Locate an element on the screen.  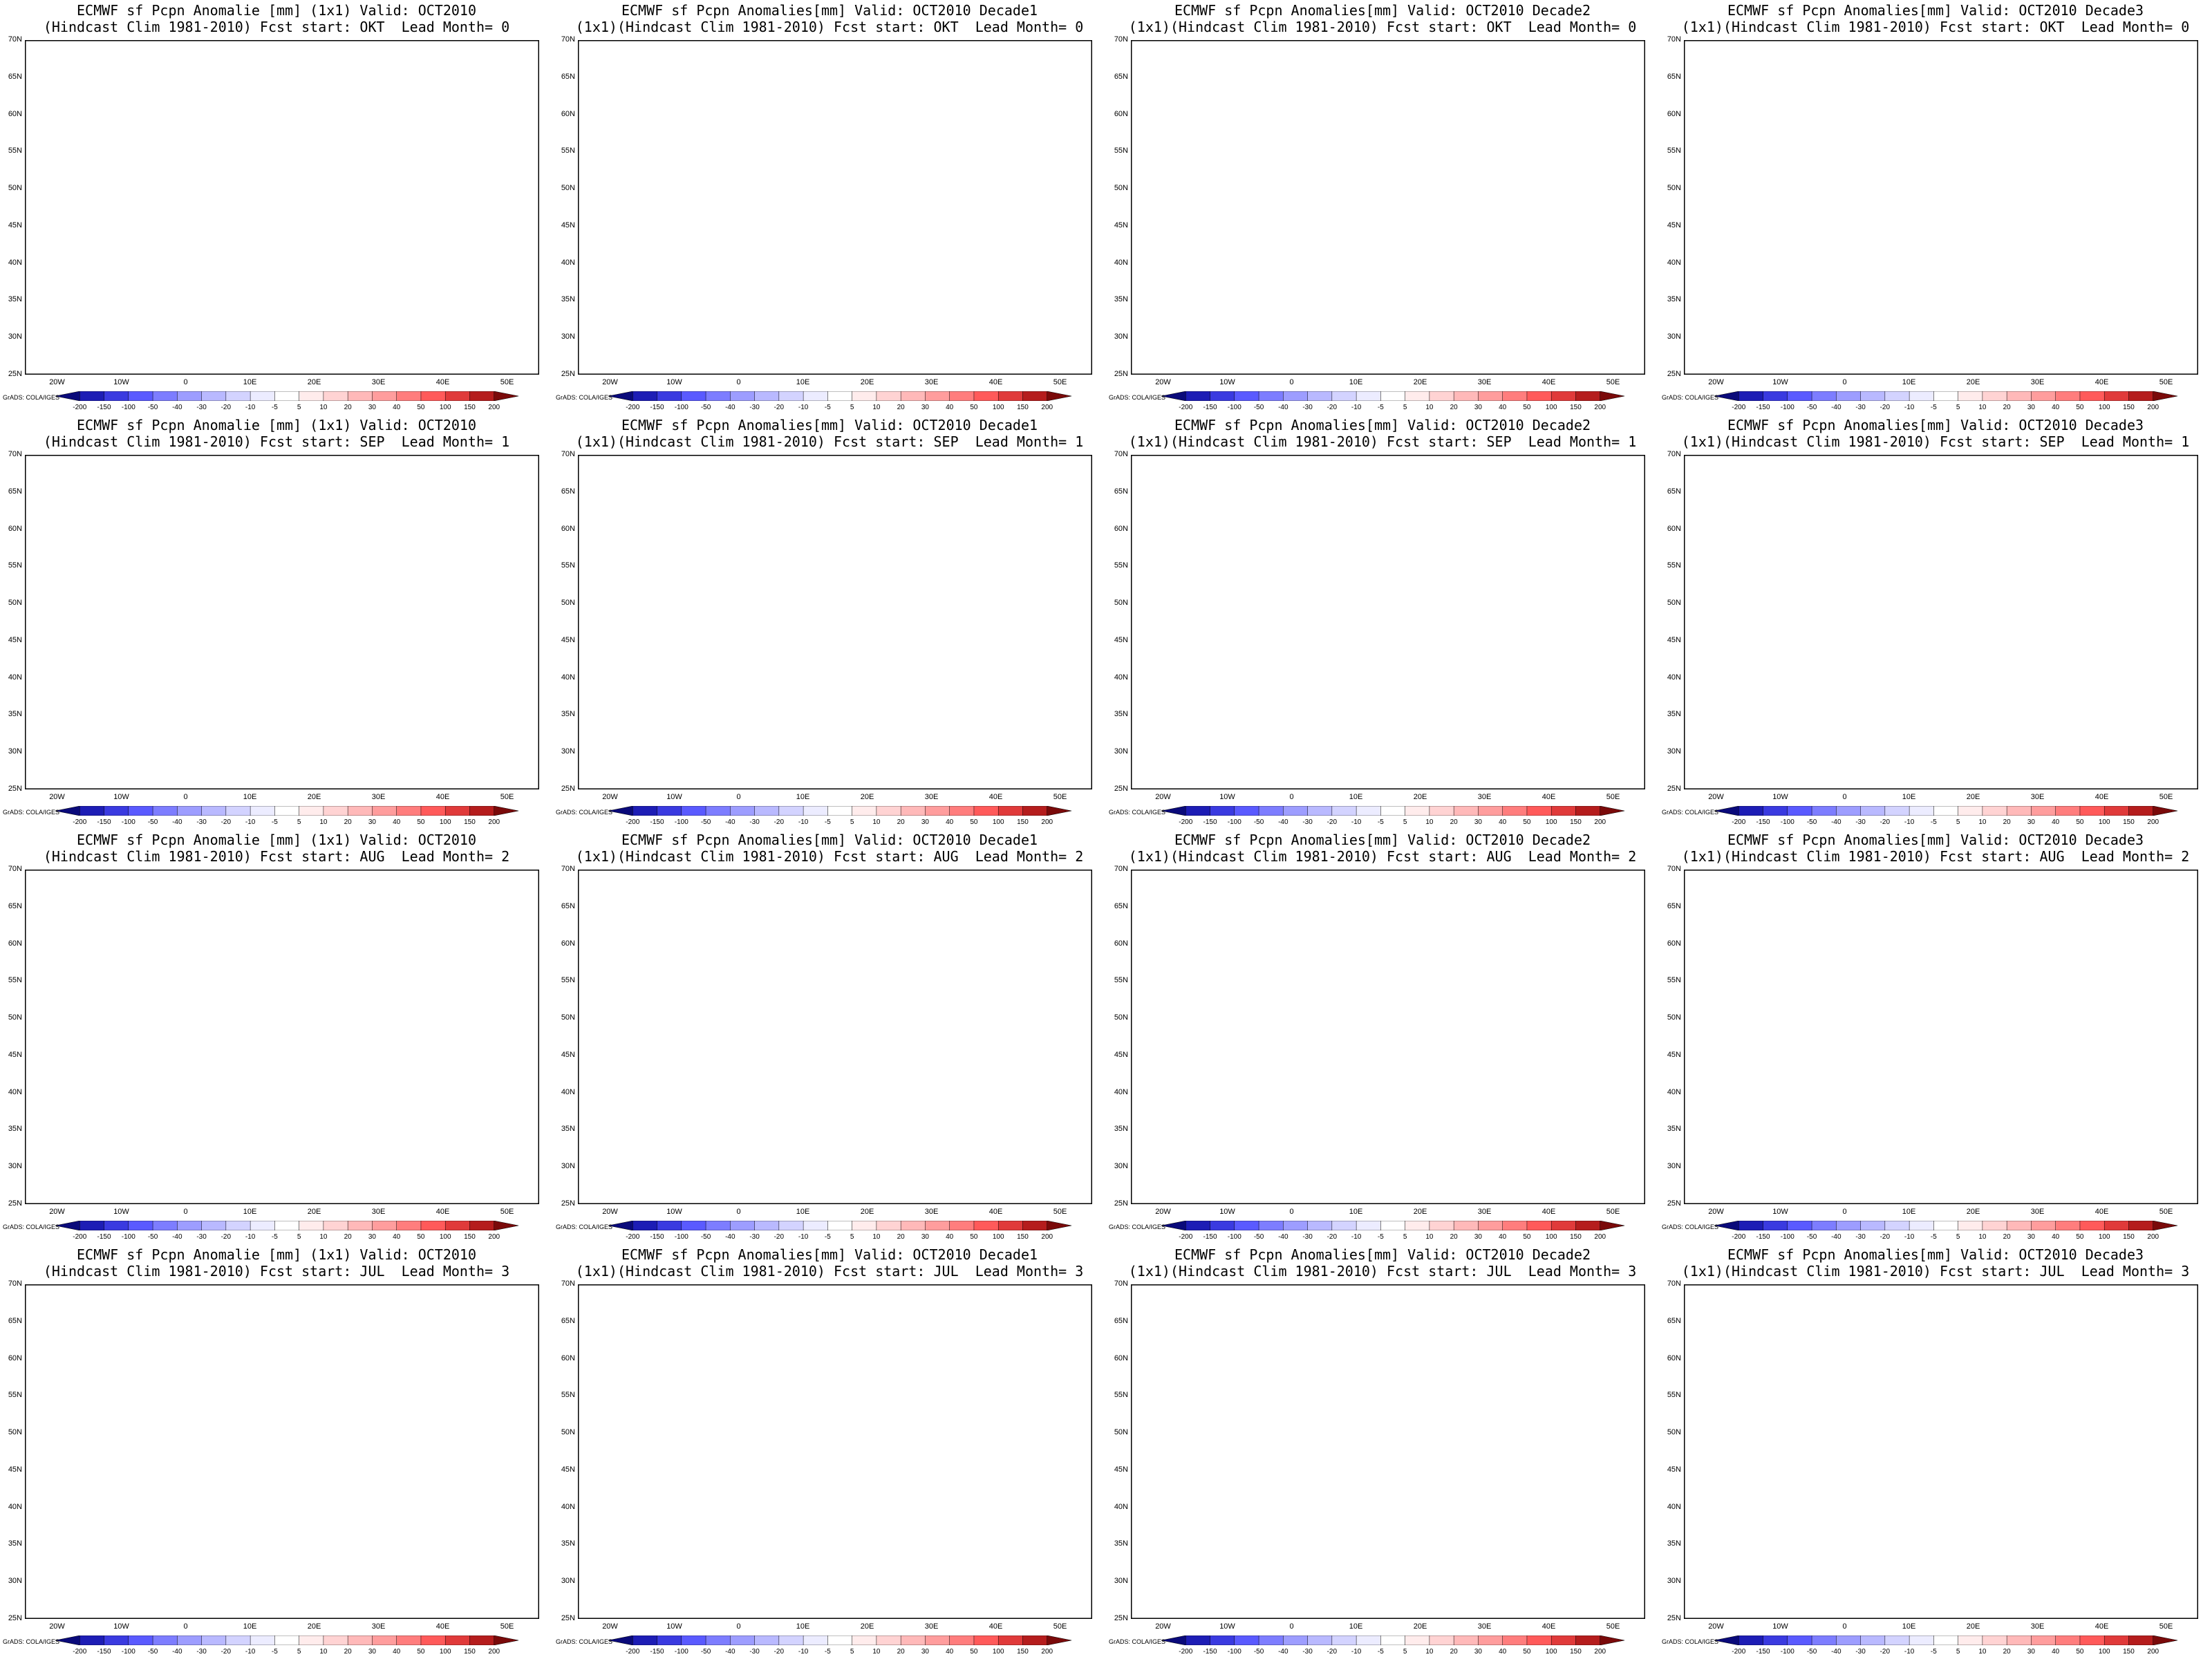
latitude-label: 60N is located at coordinates (1674, 943).